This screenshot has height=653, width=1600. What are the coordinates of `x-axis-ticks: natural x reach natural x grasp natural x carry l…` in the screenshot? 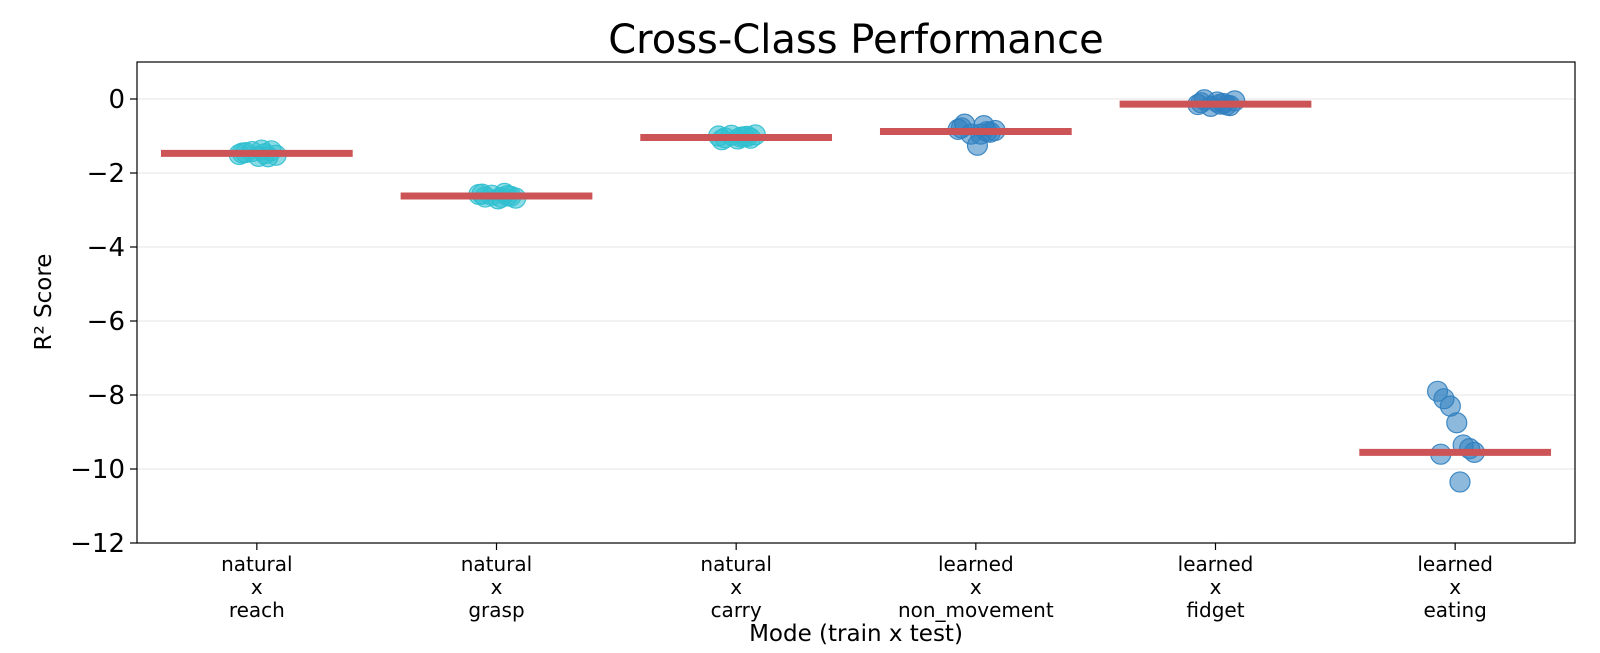 It's located at (857, 582).